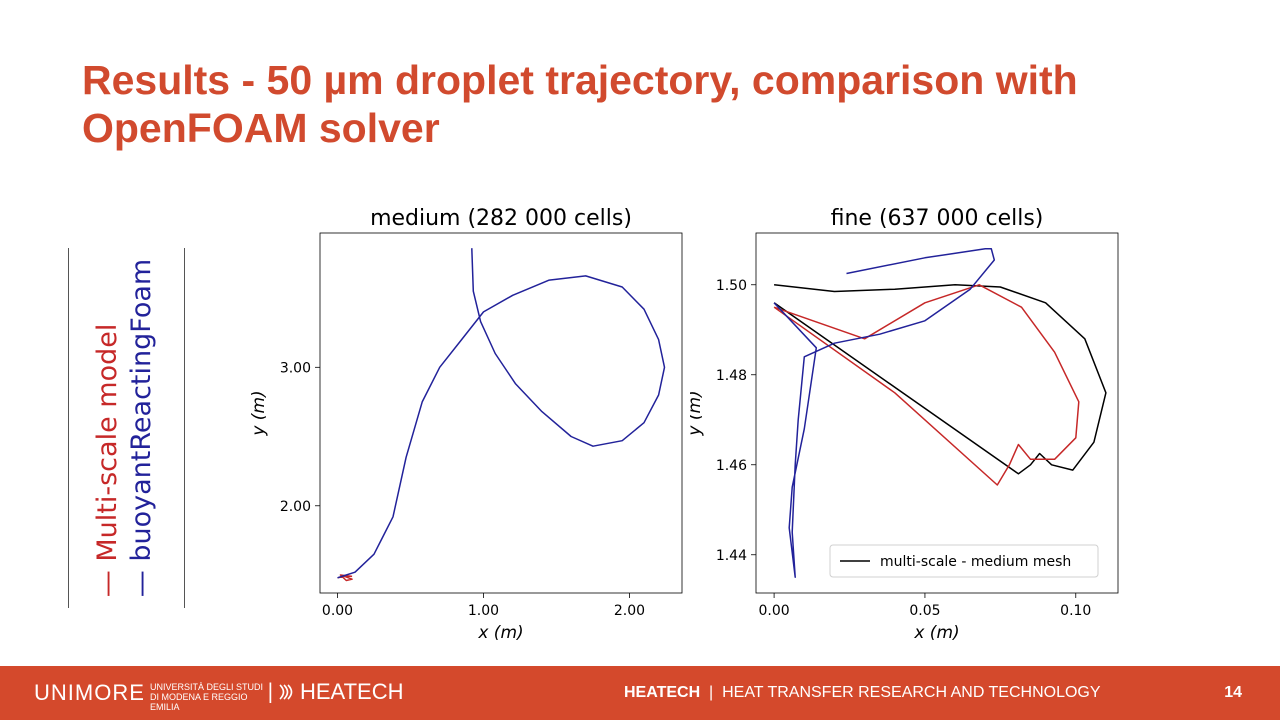  I want to click on y-tick-label: 1.50, so click(731, 286).